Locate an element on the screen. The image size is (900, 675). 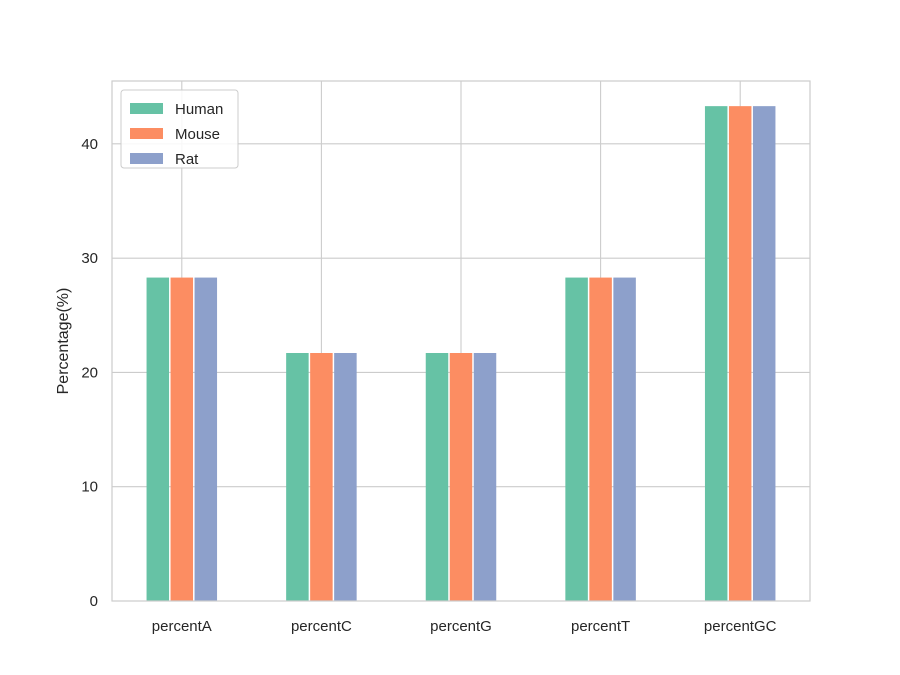
bar-mouse-percentT is located at coordinates (600, 439).